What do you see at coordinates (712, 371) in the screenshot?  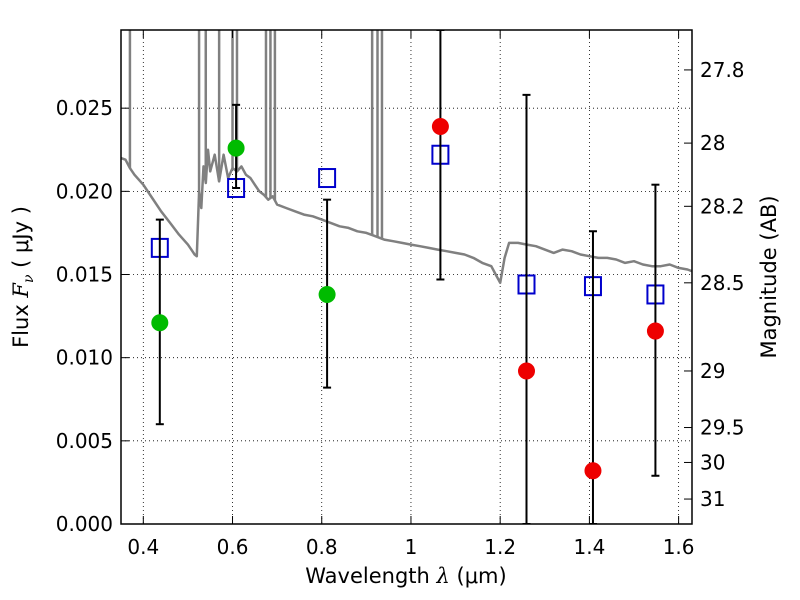 I see `y2-tick-label: 29` at bounding box center [712, 371].